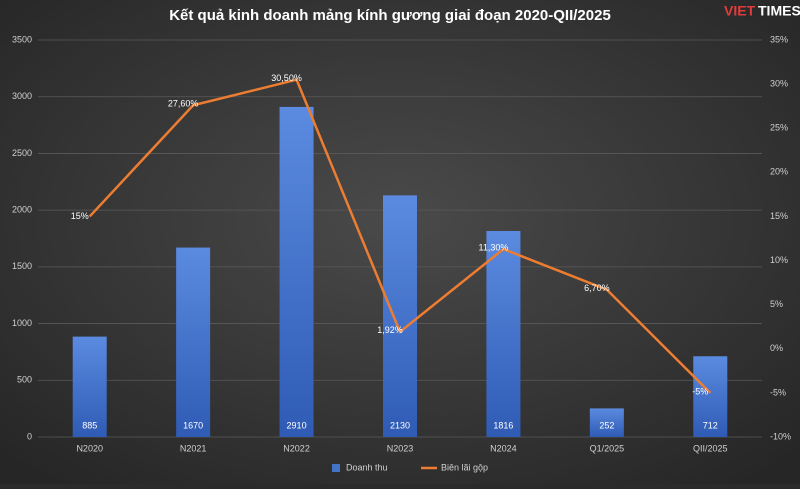  I want to click on y-tick-label: 3500, so click(22, 39).